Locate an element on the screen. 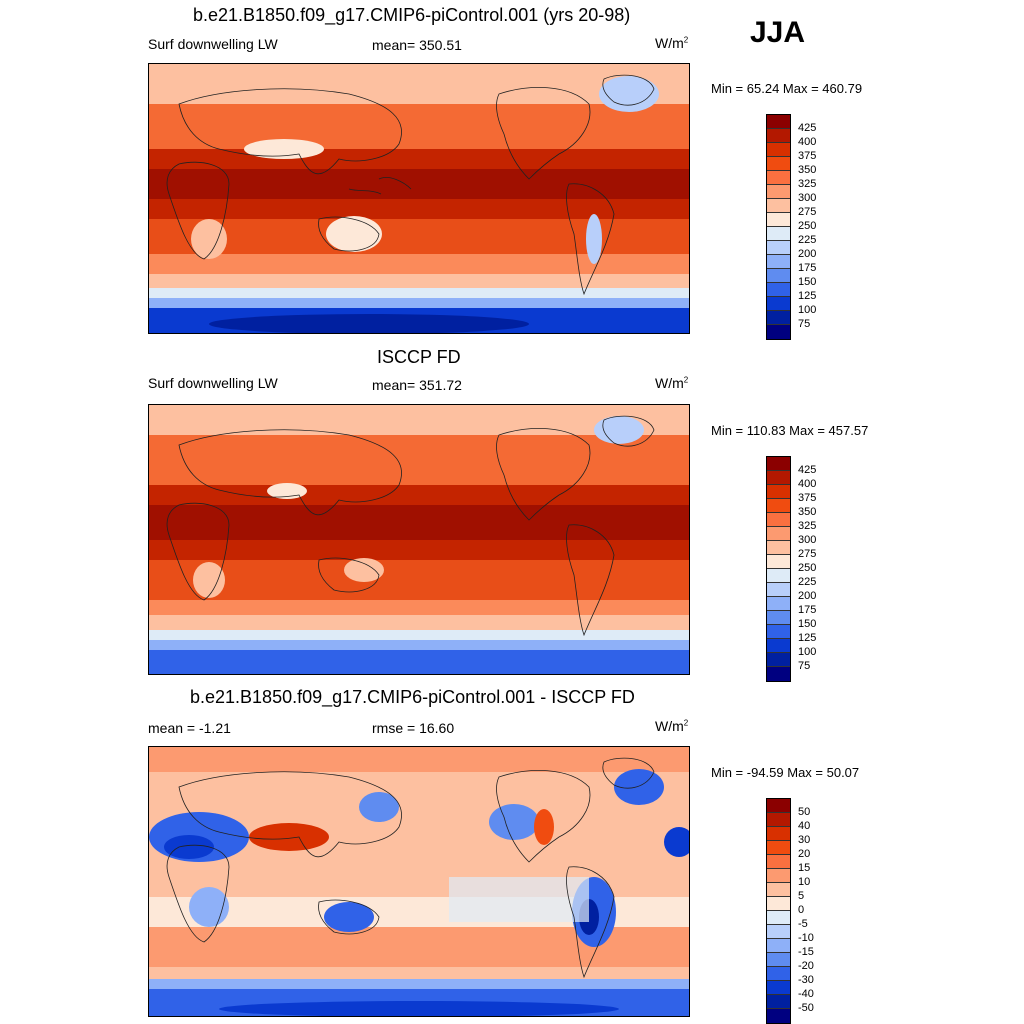  season-label: JJA is located at coordinates (778, 32).